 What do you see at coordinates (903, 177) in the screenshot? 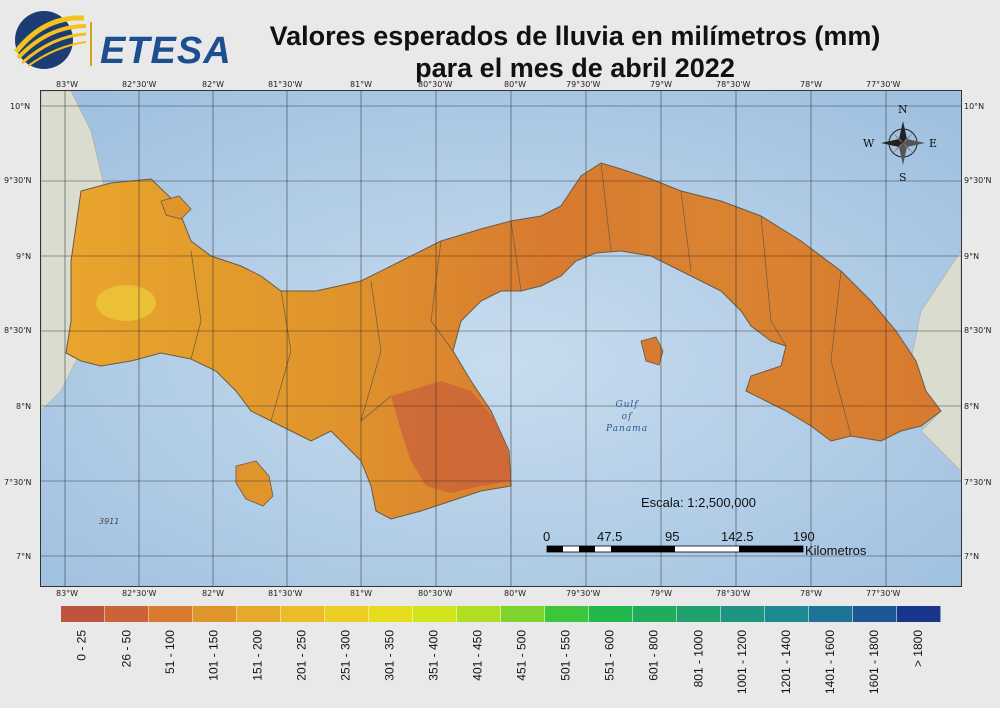
I see `compass-s: S` at bounding box center [903, 177].